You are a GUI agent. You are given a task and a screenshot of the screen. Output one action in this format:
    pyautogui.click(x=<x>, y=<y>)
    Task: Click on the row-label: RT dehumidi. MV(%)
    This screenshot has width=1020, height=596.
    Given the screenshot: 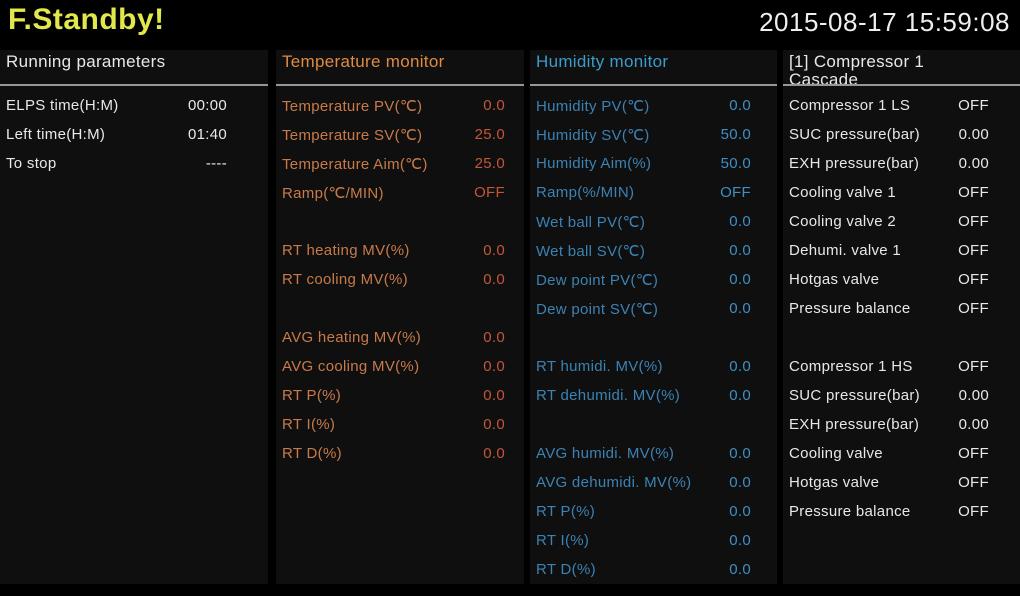 What is the action you would take?
    pyautogui.click(x=608, y=395)
    